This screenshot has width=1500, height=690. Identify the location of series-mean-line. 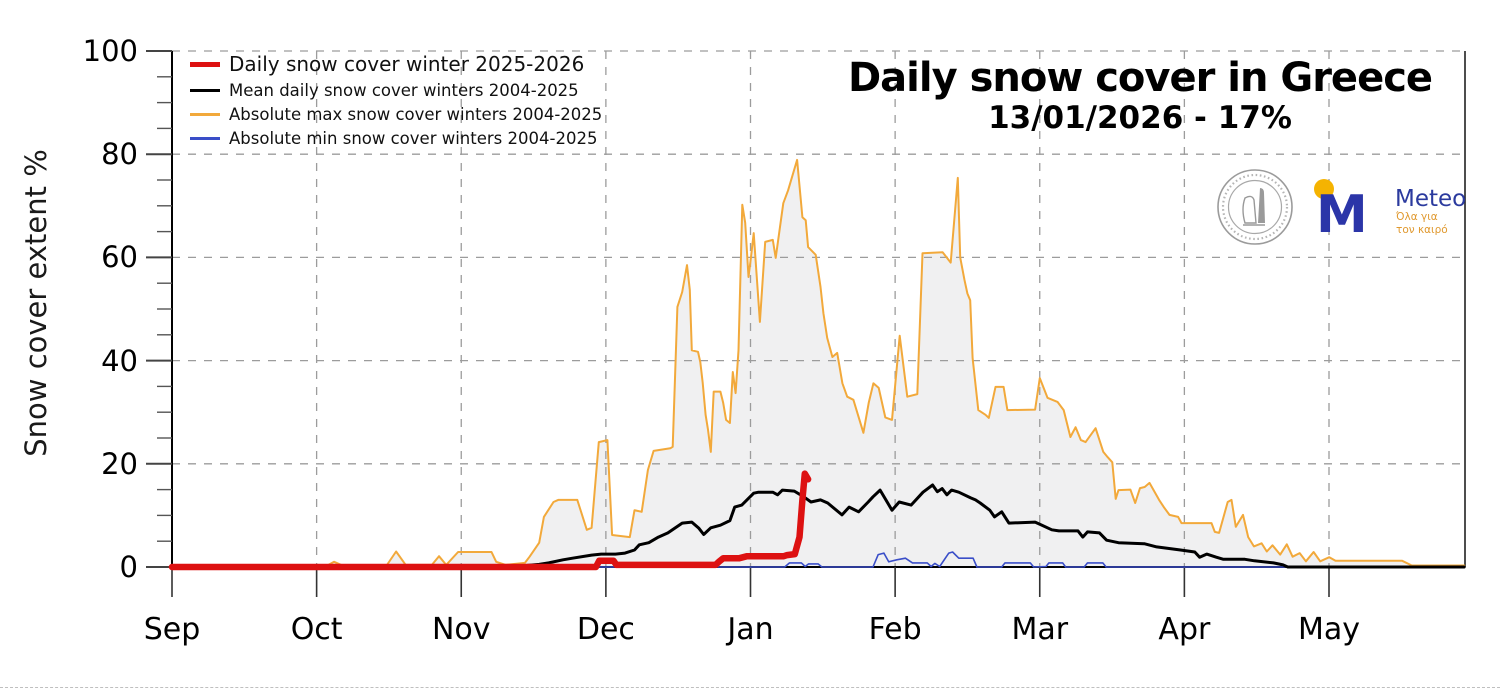
(818, 526).